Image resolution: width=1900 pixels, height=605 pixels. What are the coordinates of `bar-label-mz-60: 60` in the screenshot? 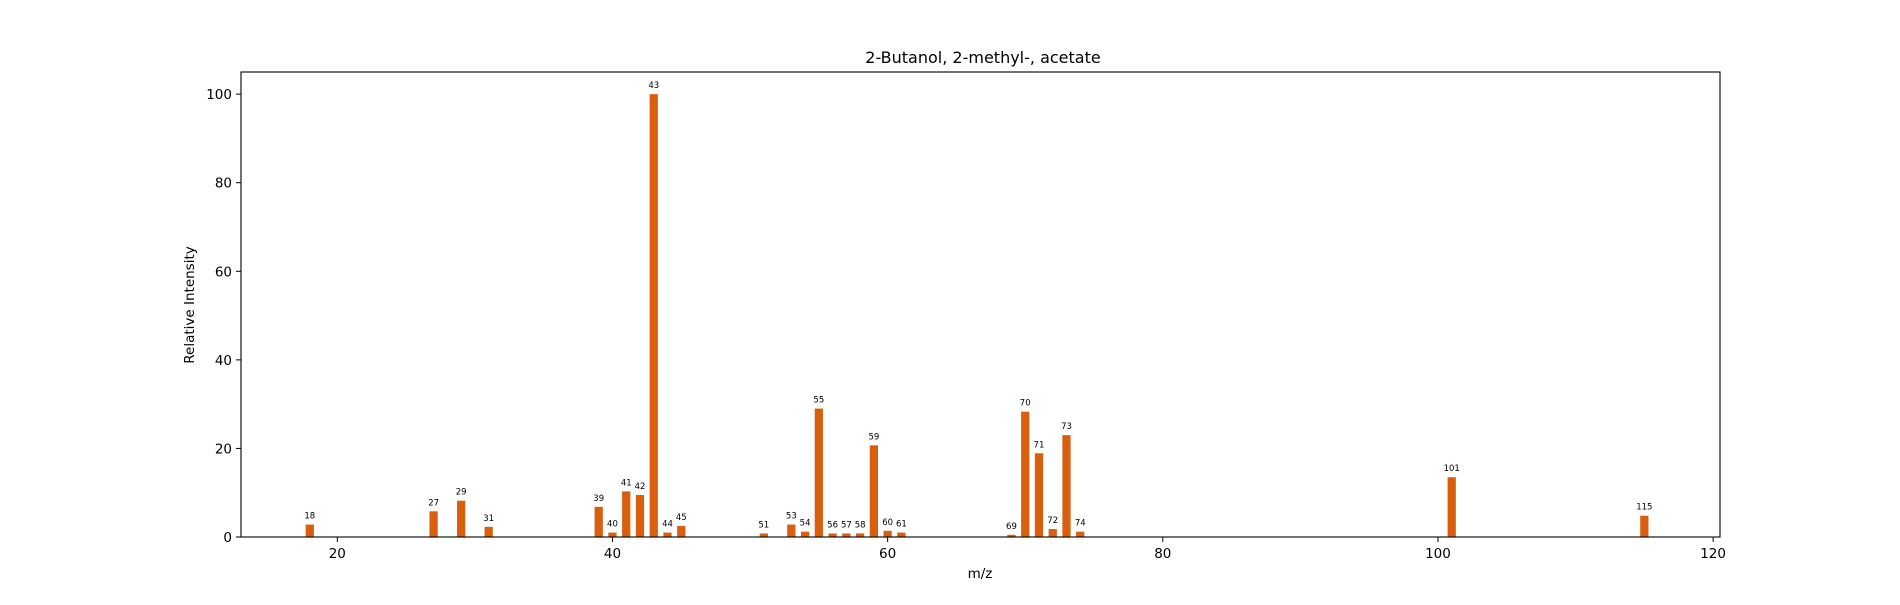 It's located at (887, 523).